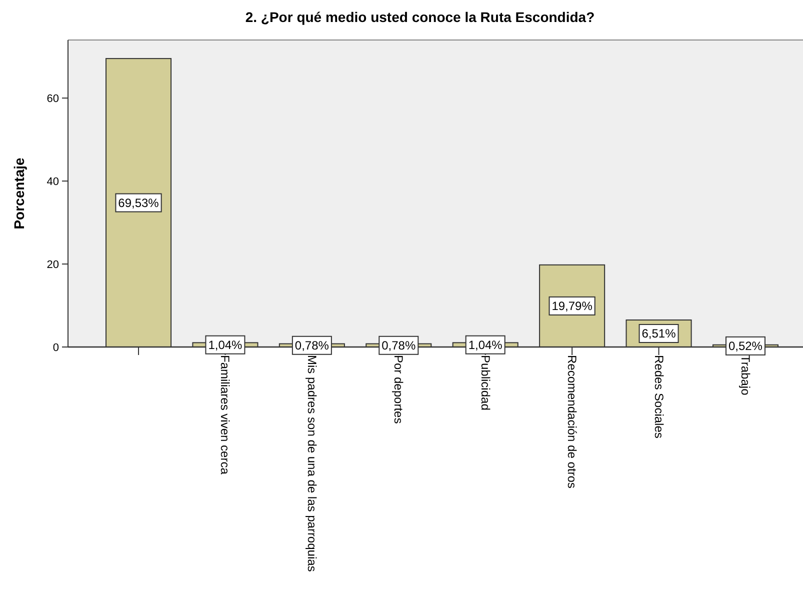  Describe the element at coordinates (311, 463) in the screenshot. I see `x-tick-label: Mis padres son de una de las parroquias` at that location.